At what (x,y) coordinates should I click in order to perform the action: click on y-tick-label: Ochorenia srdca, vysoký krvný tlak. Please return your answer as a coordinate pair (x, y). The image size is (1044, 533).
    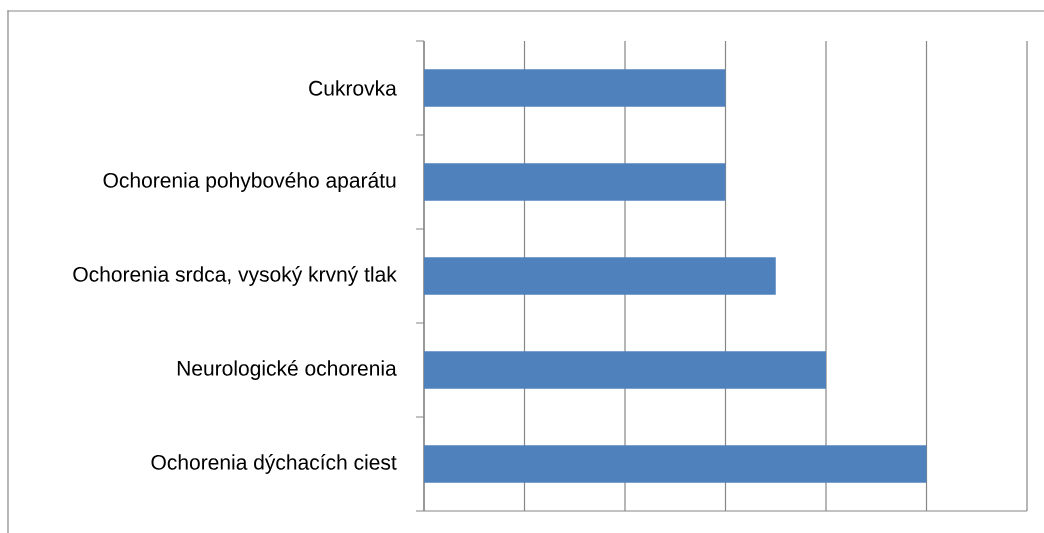
    Looking at the image, I should click on (235, 276).